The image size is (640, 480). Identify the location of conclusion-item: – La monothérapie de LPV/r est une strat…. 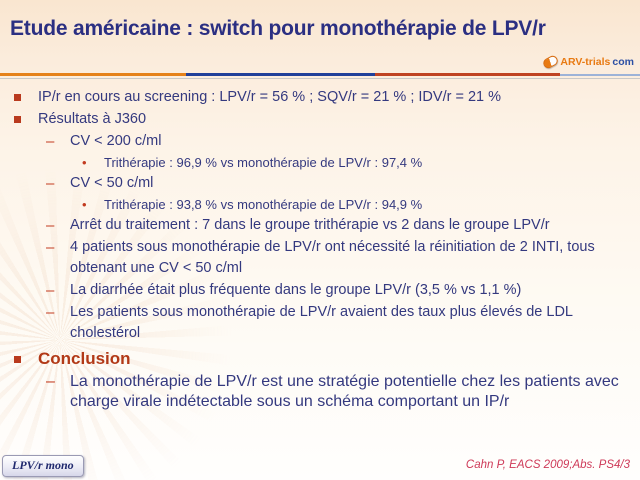
(332, 391).